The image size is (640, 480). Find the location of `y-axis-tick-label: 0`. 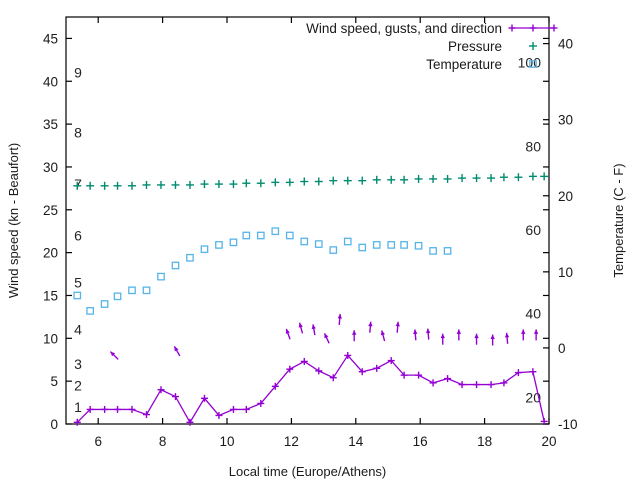

y-axis-tick-label: 0 is located at coordinates (54, 424).